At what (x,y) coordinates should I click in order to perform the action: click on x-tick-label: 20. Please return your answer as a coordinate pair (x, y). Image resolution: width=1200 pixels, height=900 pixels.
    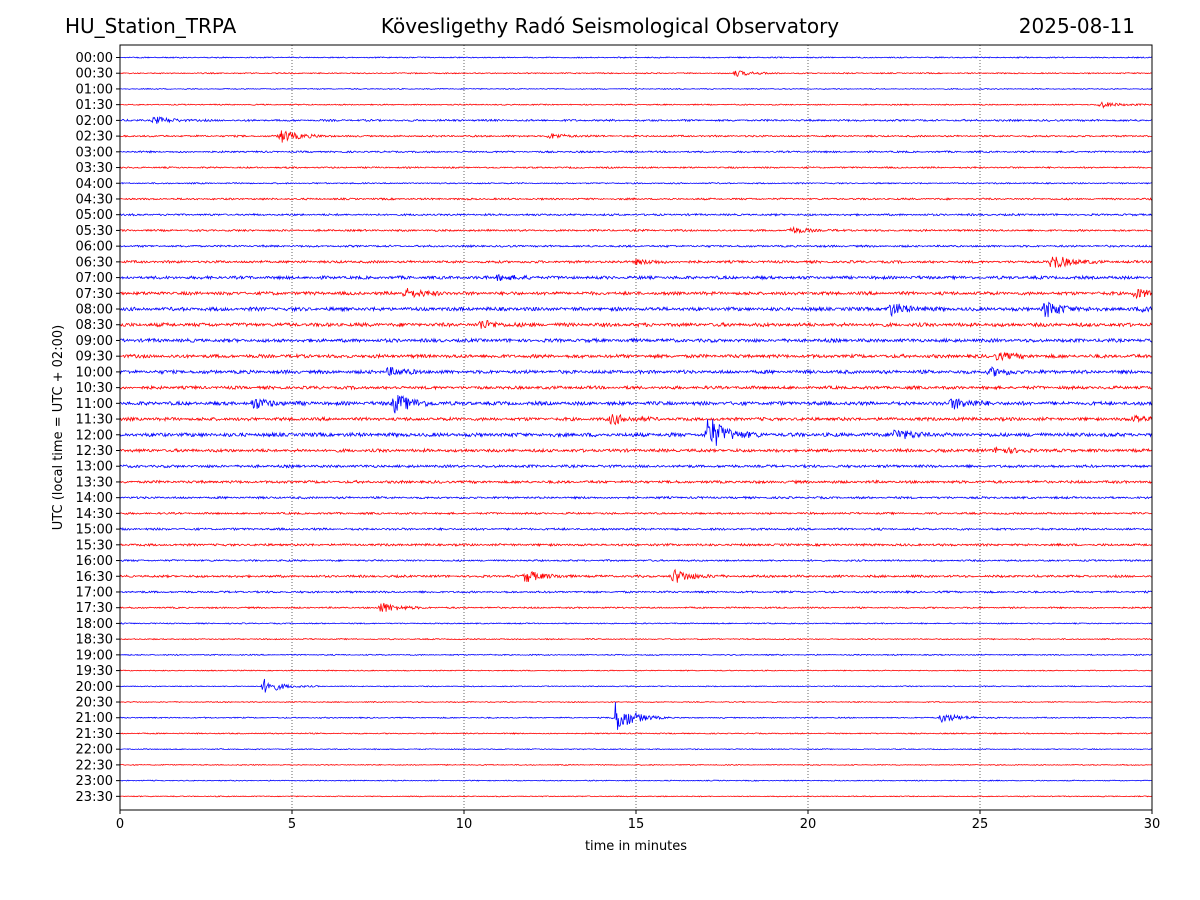
    Looking at the image, I should click on (808, 824).